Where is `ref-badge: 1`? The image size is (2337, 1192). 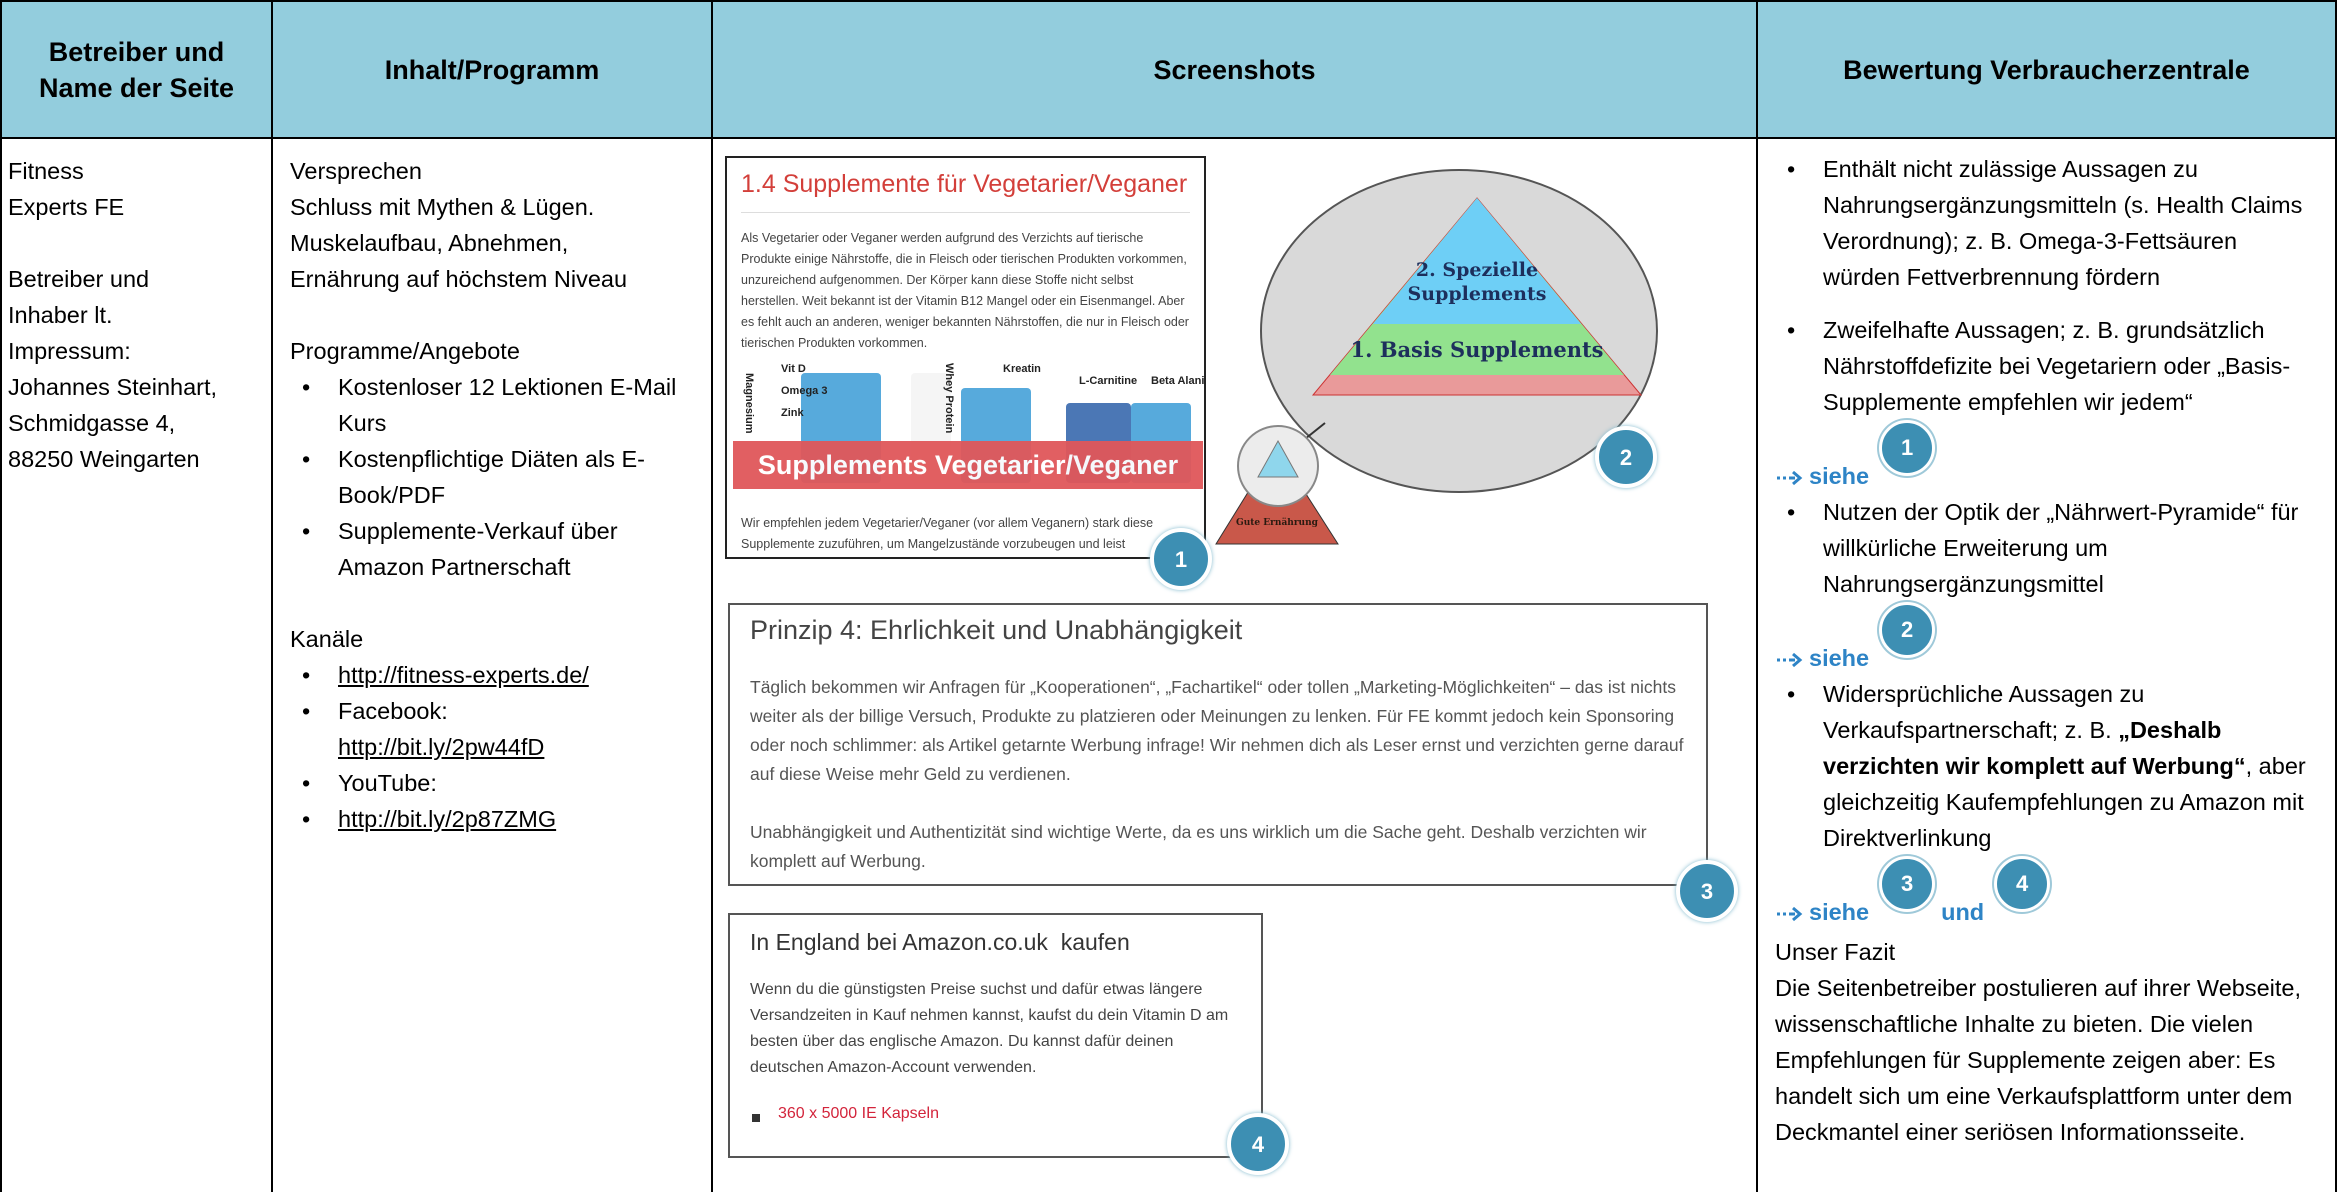 ref-badge: 1 is located at coordinates (1907, 448).